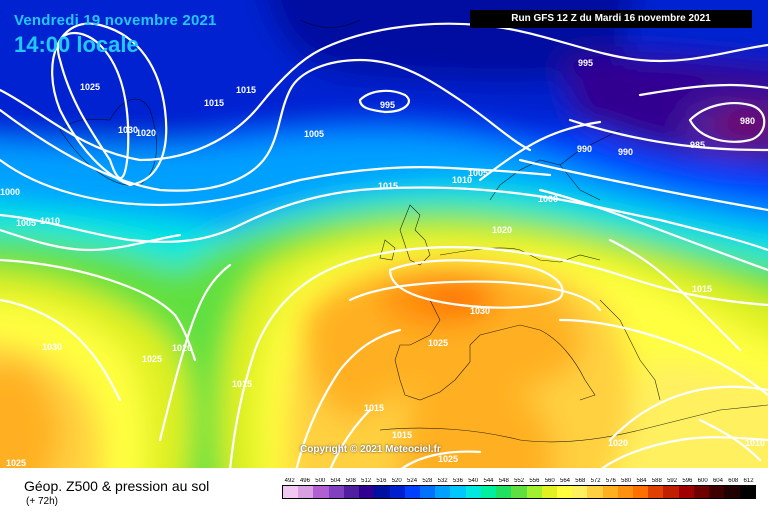 The image size is (768, 512). What do you see at coordinates (396, 481) in the screenshot?
I see `scale-value: 520` at bounding box center [396, 481].